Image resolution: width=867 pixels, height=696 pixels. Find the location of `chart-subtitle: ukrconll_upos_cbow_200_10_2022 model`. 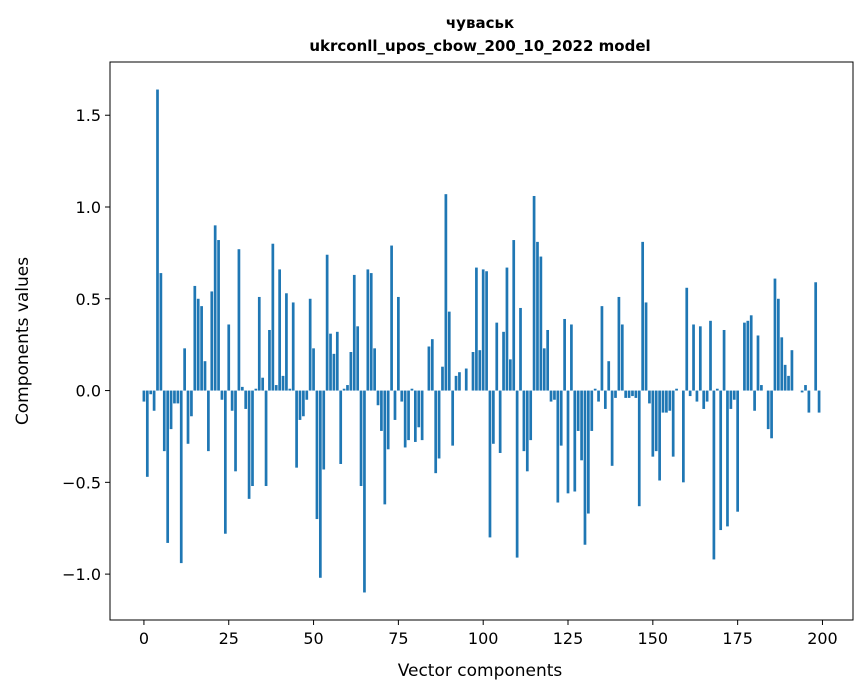

chart-subtitle: ukrconll_upos_cbow_200_10_2022 model is located at coordinates (479, 46).